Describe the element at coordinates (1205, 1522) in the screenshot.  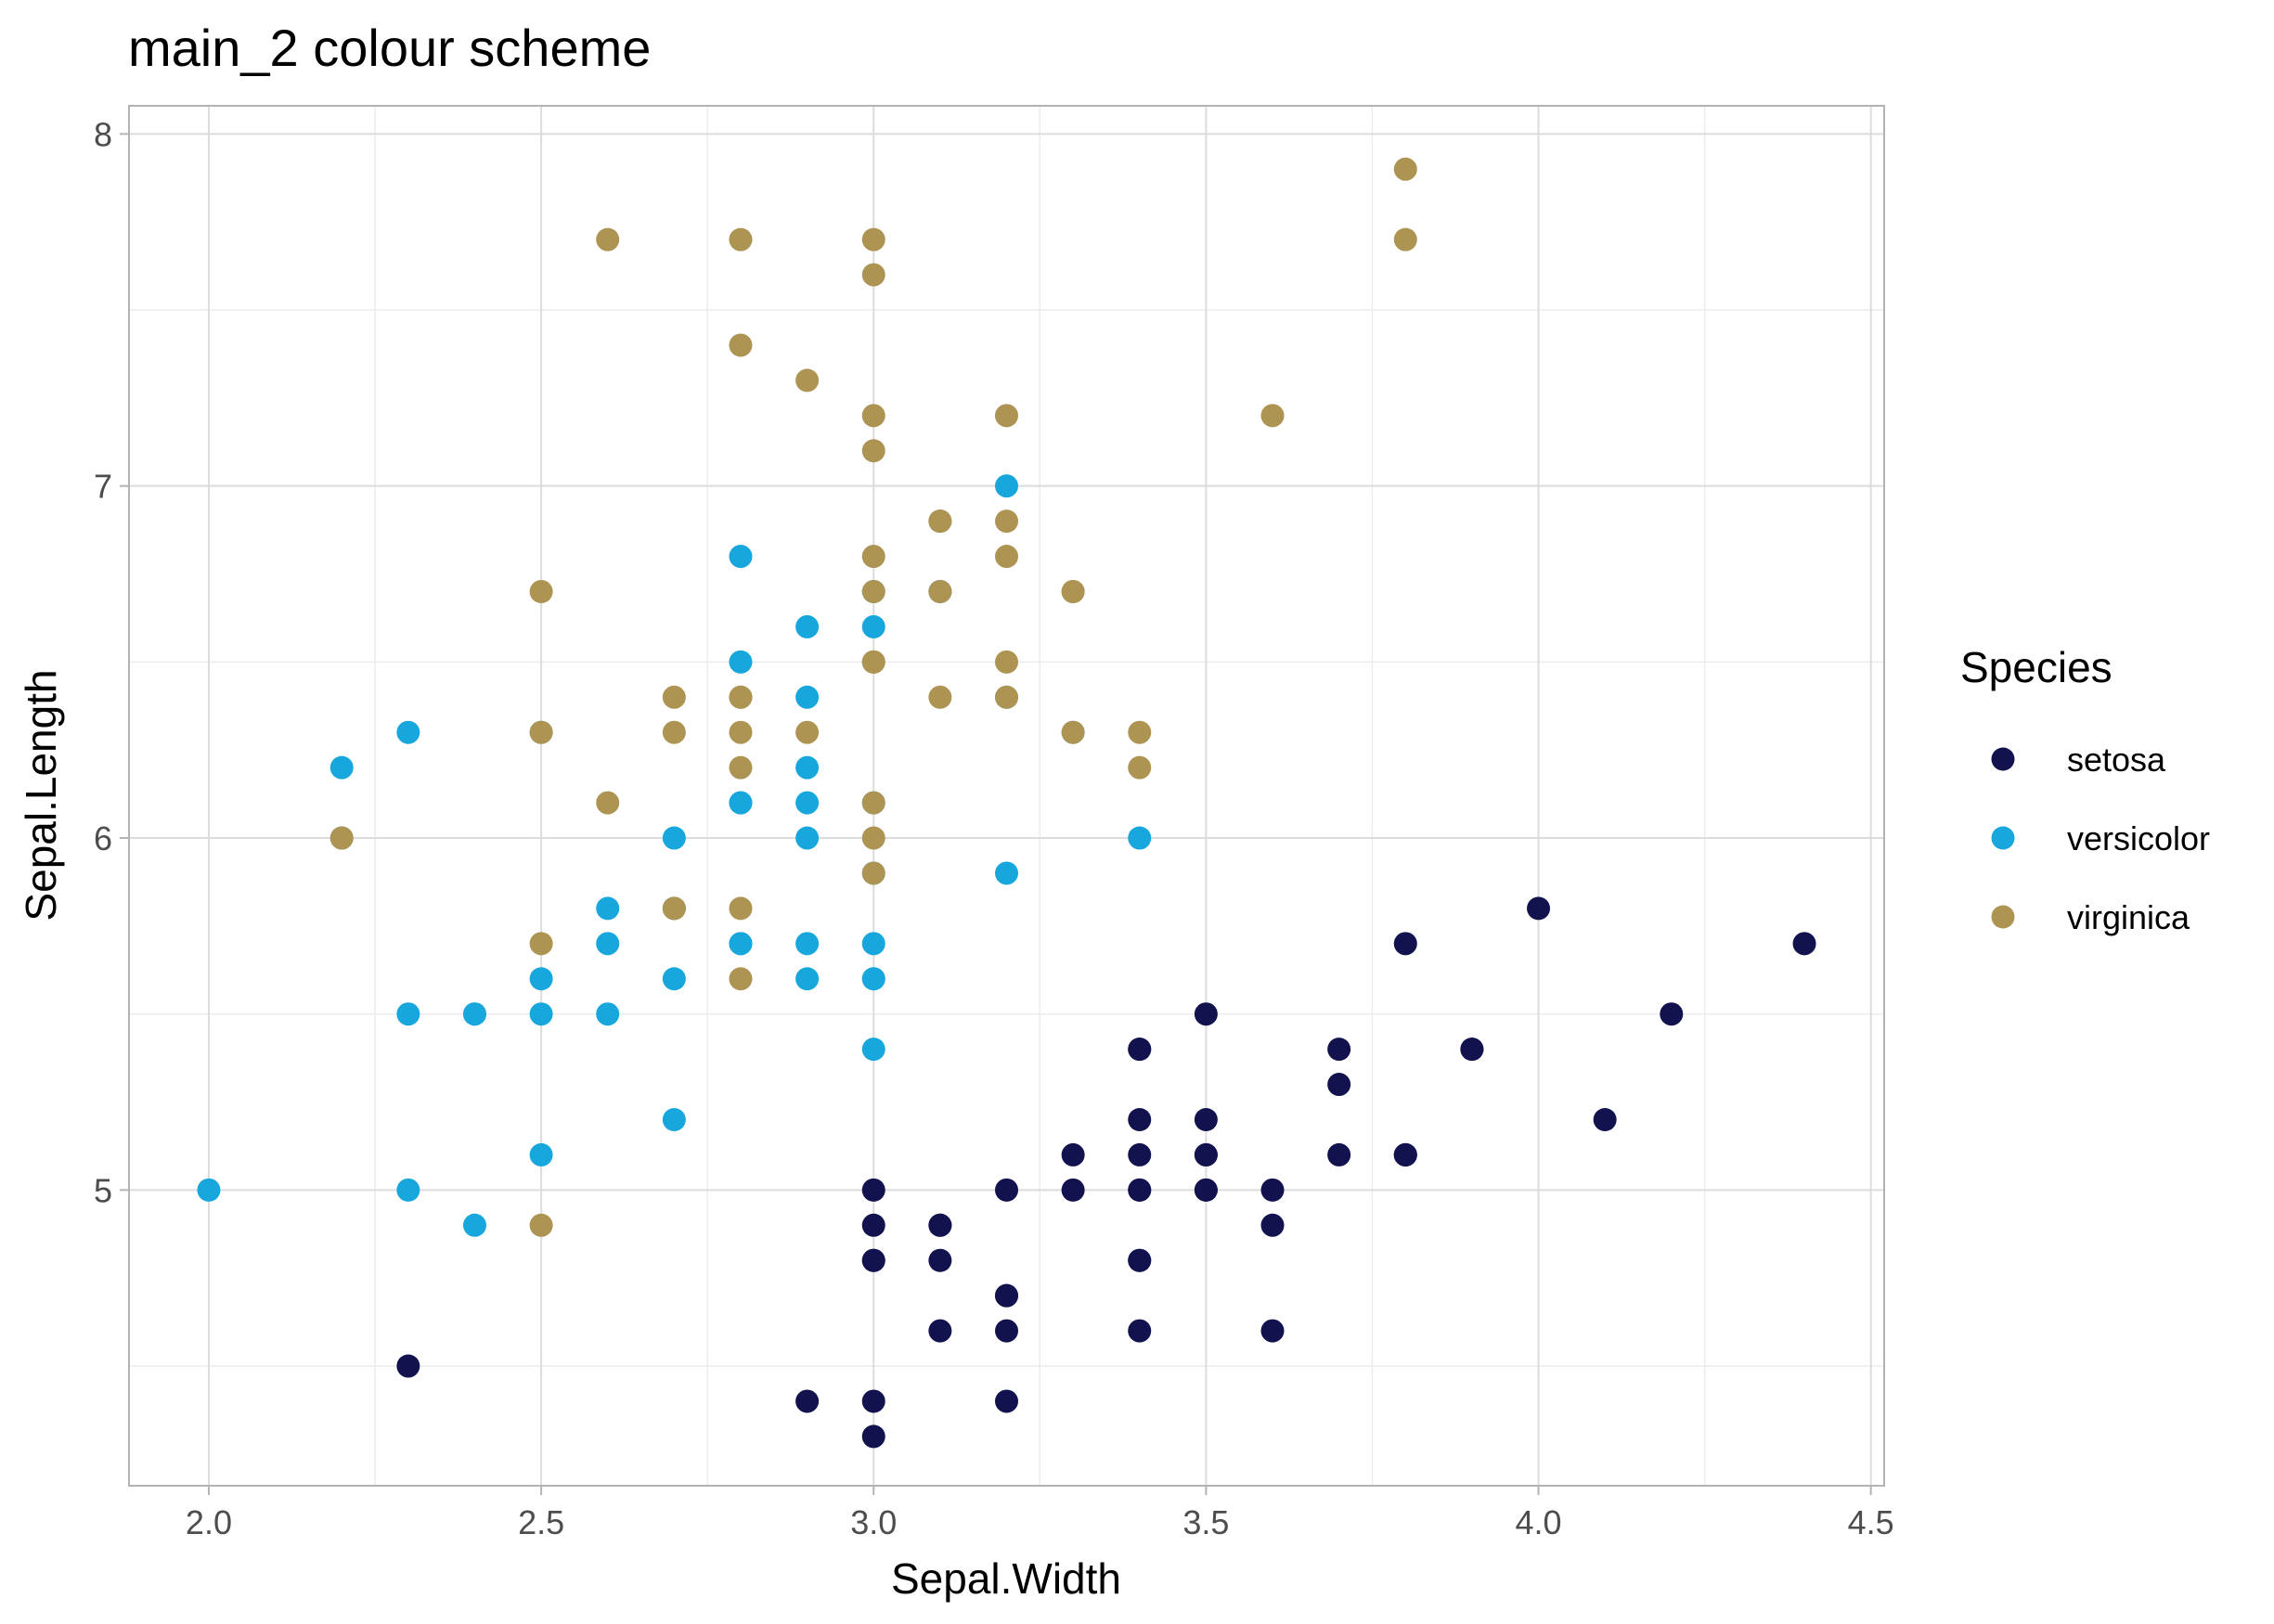
I see `x-tick-label: 3.5` at that location.